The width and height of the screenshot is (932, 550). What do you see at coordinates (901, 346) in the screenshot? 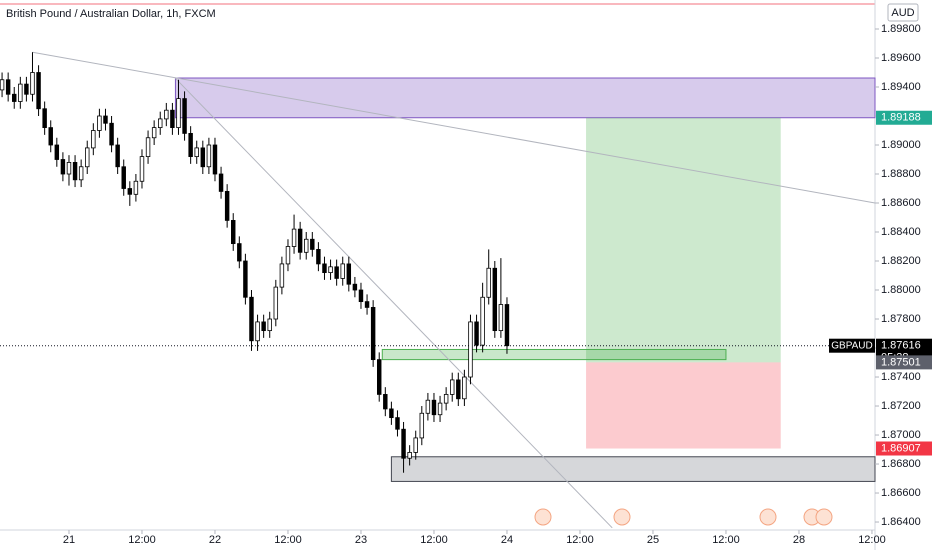
I see `price-label: 1.87616` at bounding box center [901, 346].